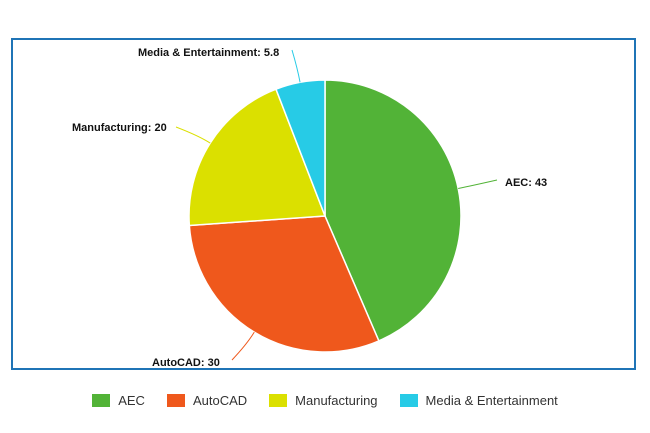 This screenshot has width=650, height=433. What do you see at coordinates (526, 183) in the screenshot?
I see `data-label-aec: AEC: 43` at bounding box center [526, 183].